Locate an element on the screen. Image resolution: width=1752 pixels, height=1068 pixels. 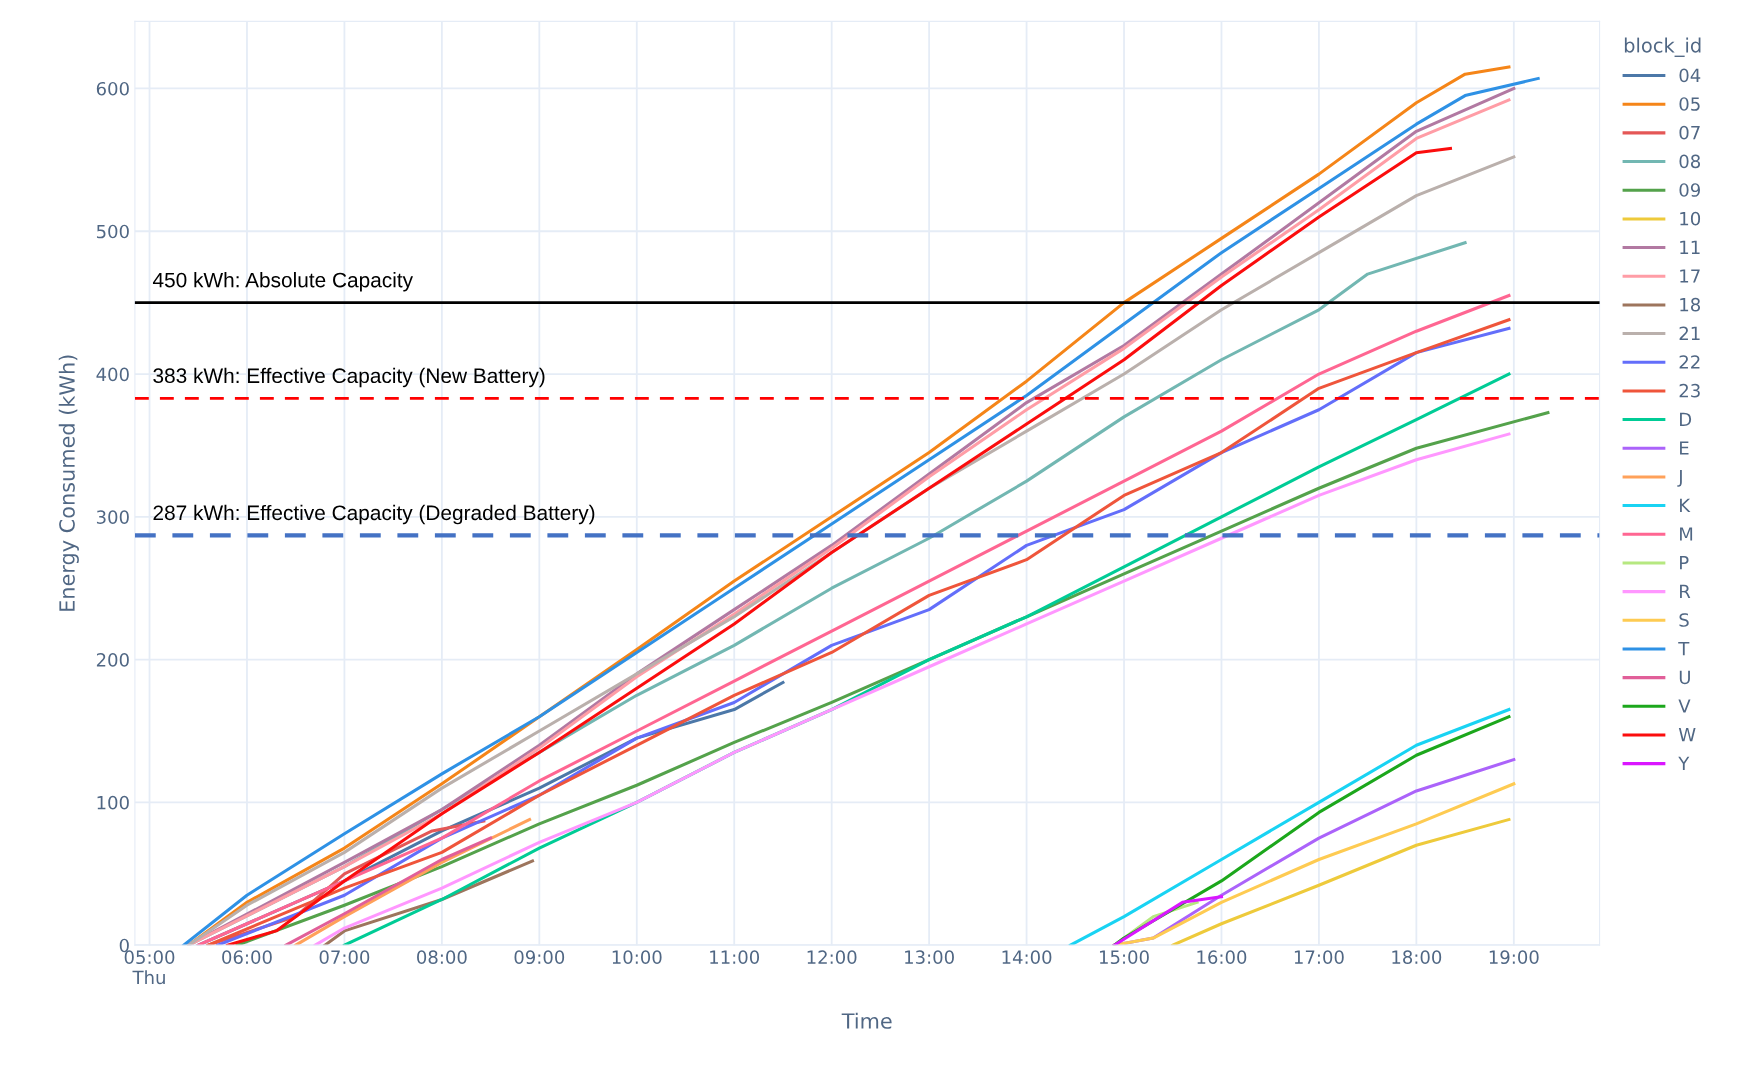
legend-label: J is located at coordinates (1679, 478).